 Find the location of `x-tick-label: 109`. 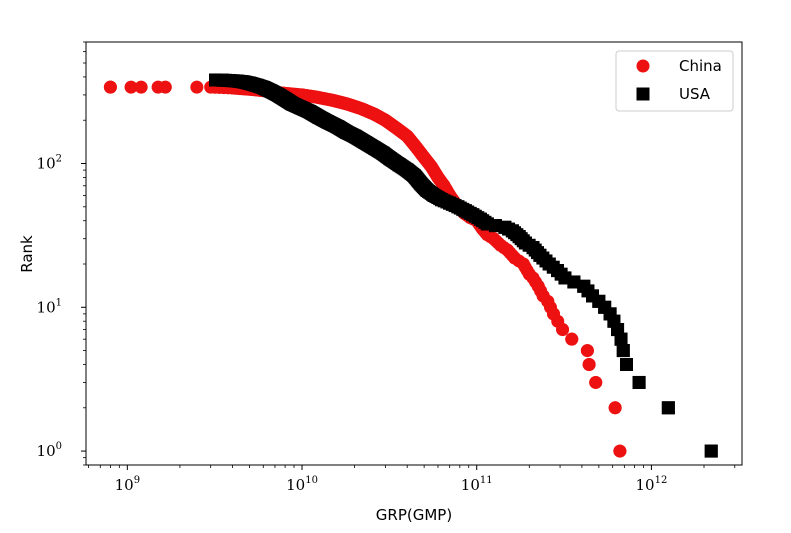

x-tick-label: 109 is located at coordinates (127, 484).